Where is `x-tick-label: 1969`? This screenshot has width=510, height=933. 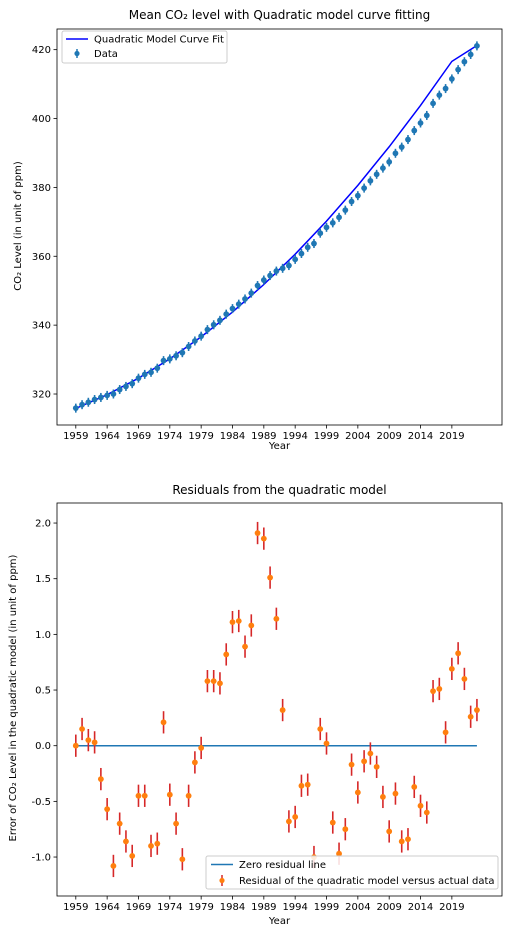 x-tick-label: 1969 is located at coordinates (138, 907).